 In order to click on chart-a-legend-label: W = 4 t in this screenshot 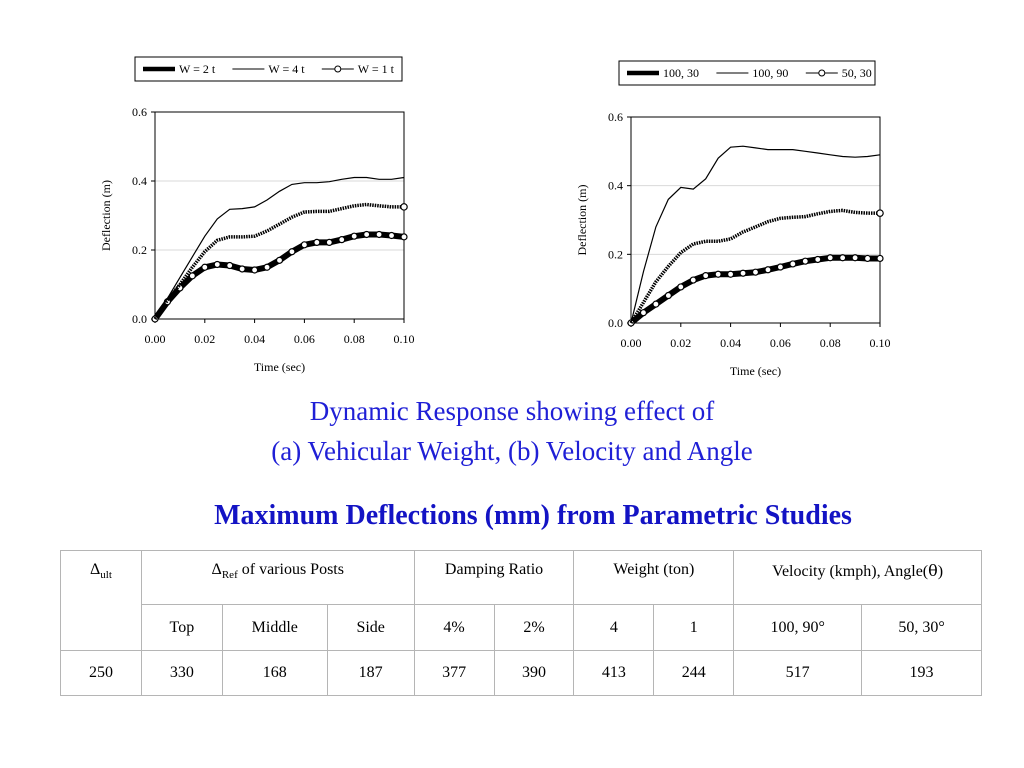, I will do `click(286, 69)`.